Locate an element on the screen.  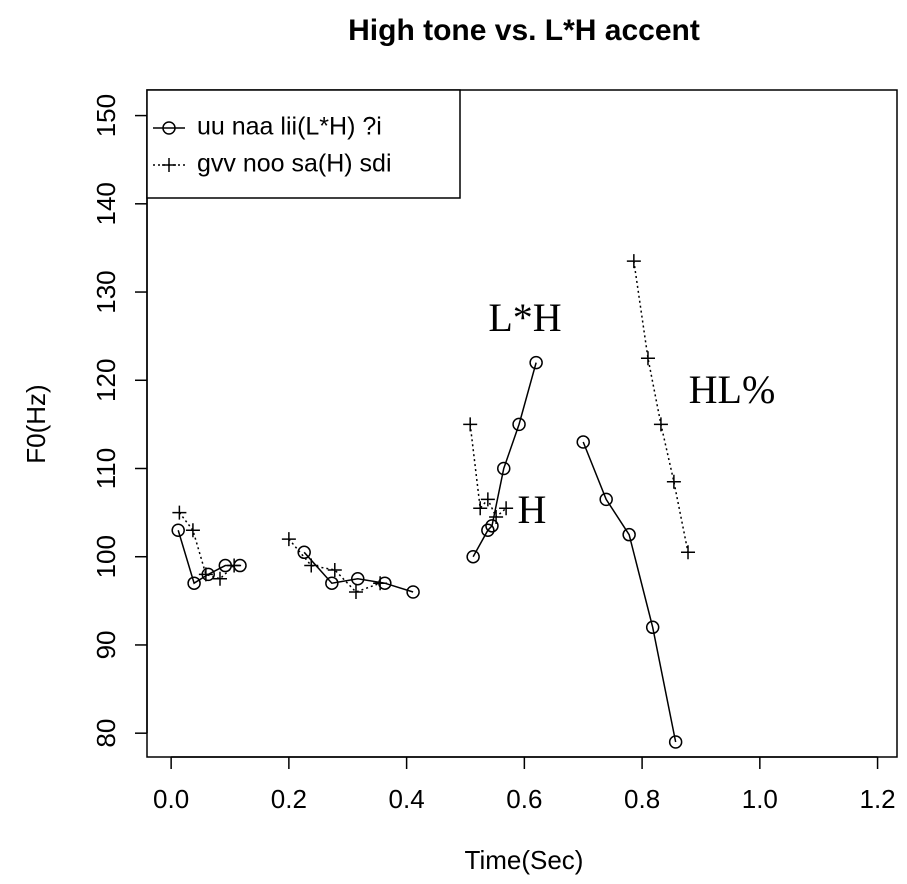
x-axis-label: Time(Sec) is located at coordinates (524, 860).